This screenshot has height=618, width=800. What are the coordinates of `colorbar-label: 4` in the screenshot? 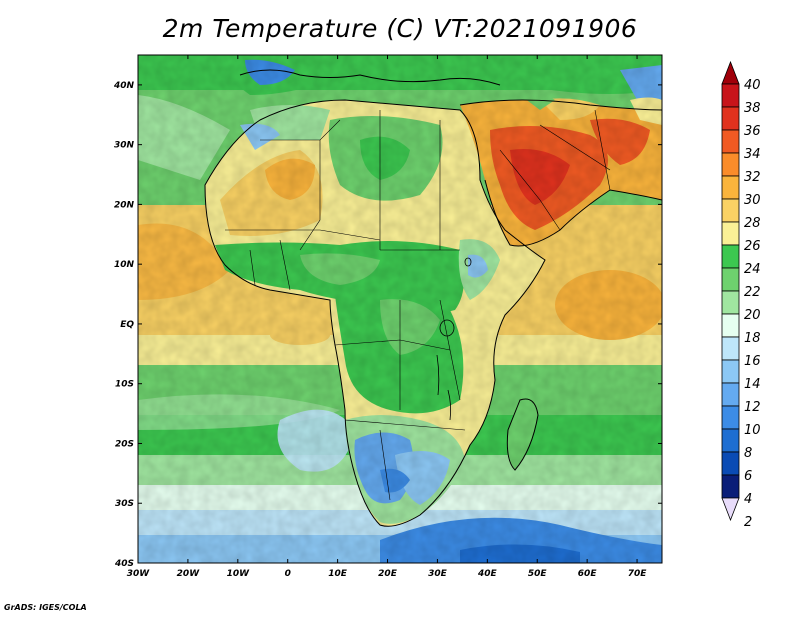 It's located at (748, 499).